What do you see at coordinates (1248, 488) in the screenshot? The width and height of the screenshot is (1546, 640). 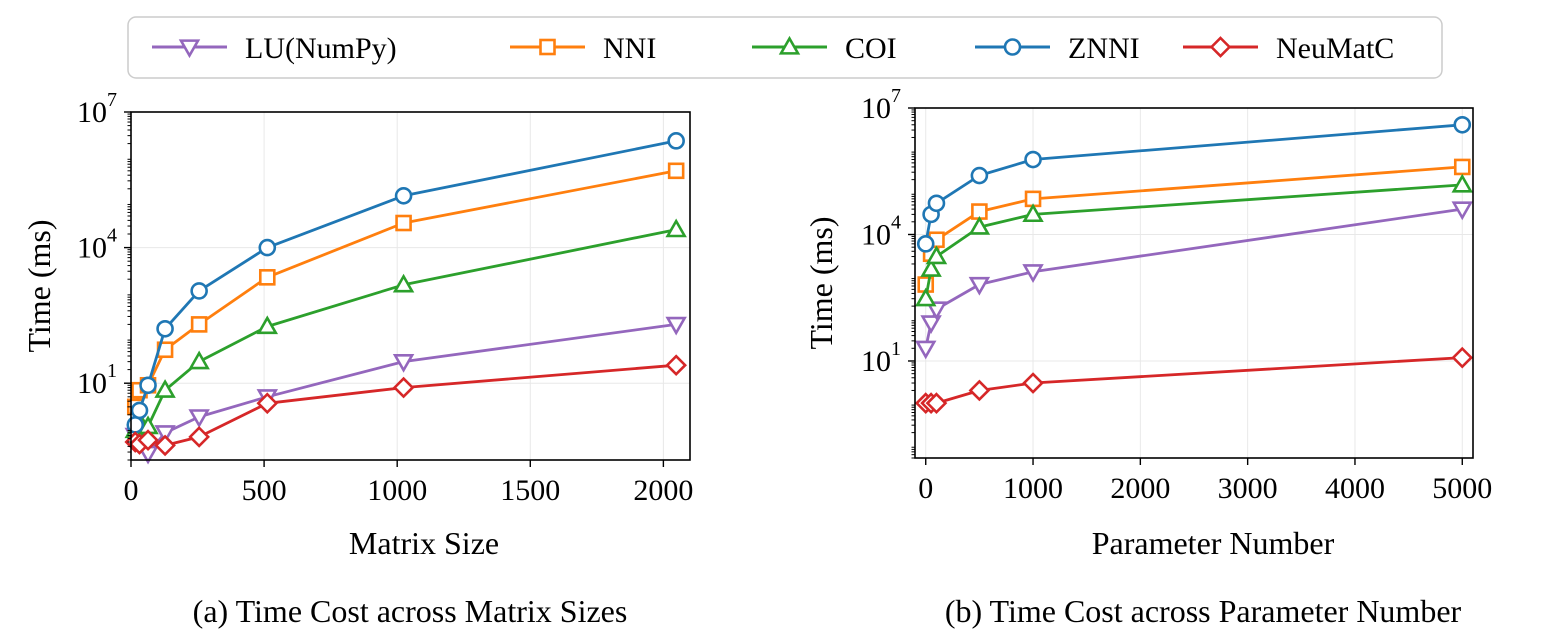 I see `panel-b-xtick-label: 3000` at bounding box center [1248, 488].